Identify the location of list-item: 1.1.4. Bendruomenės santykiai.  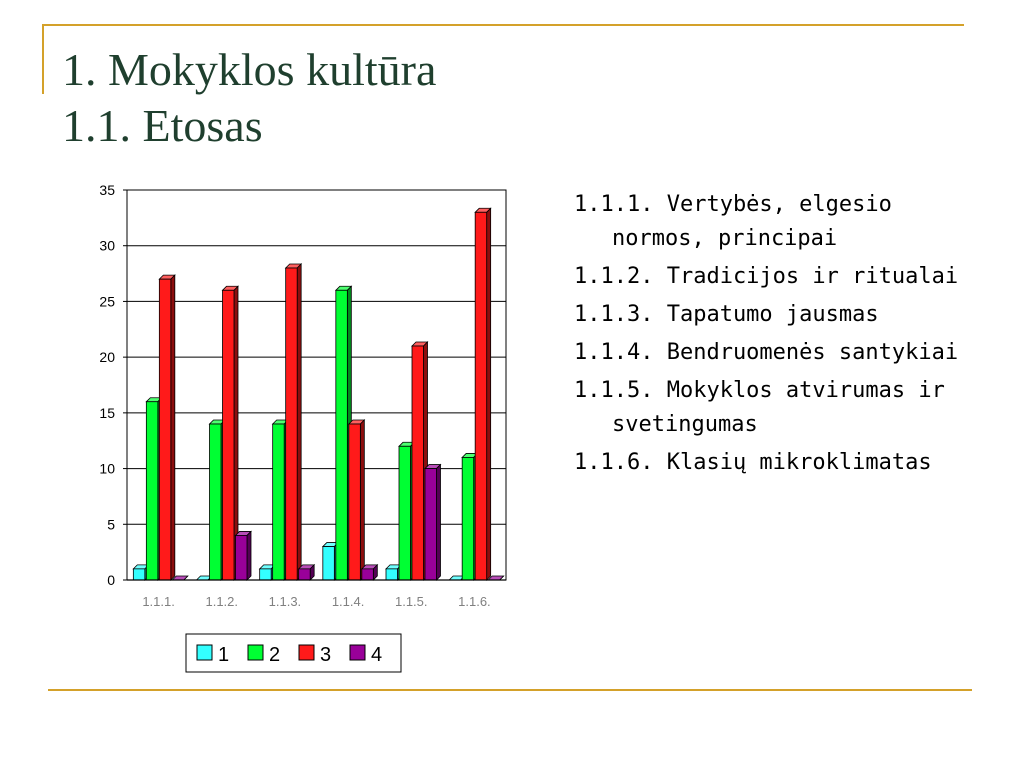
(766, 352).